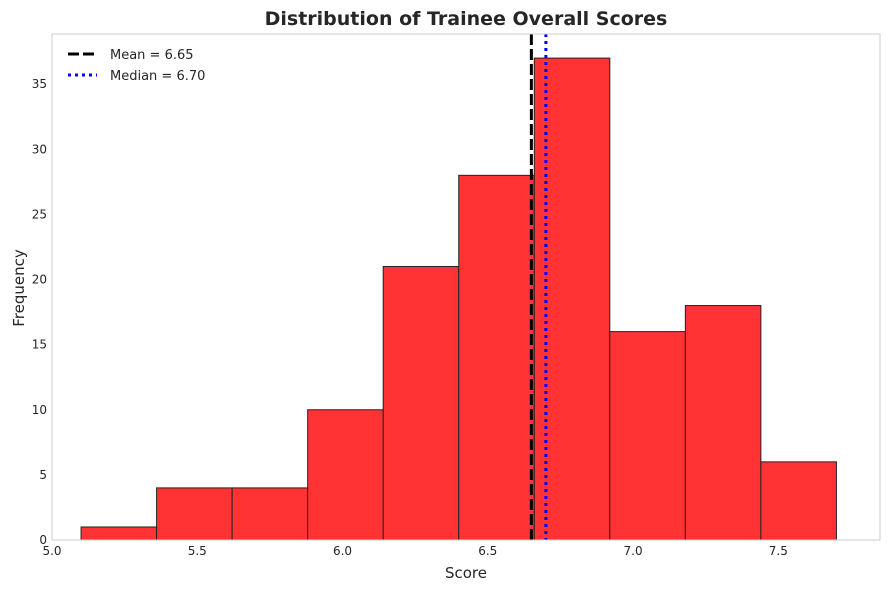 Image resolution: width=889 pixels, height=590 pixels. What do you see at coordinates (778, 551) in the screenshot?
I see `x-tick-label: 7.5` at bounding box center [778, 551].